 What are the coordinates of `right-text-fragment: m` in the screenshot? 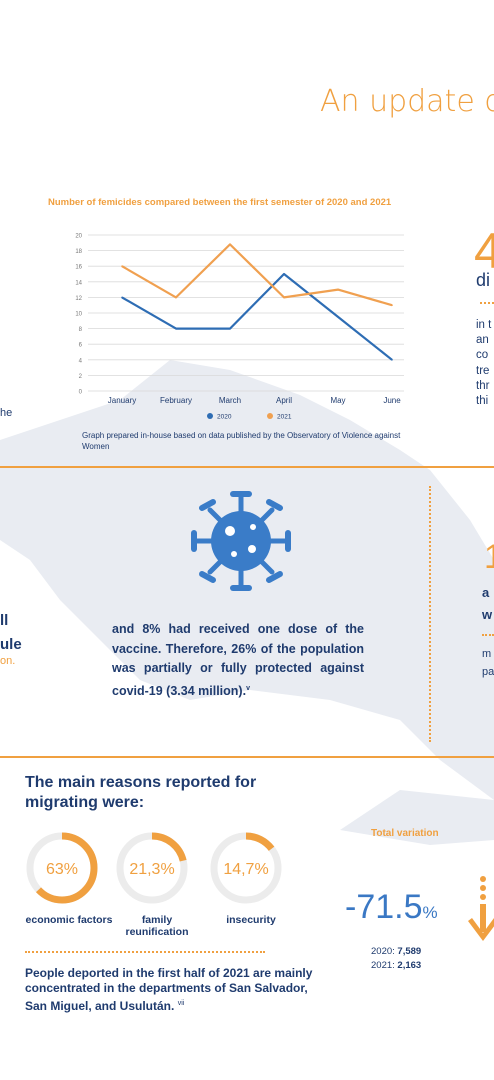 It's located at (487, 654).